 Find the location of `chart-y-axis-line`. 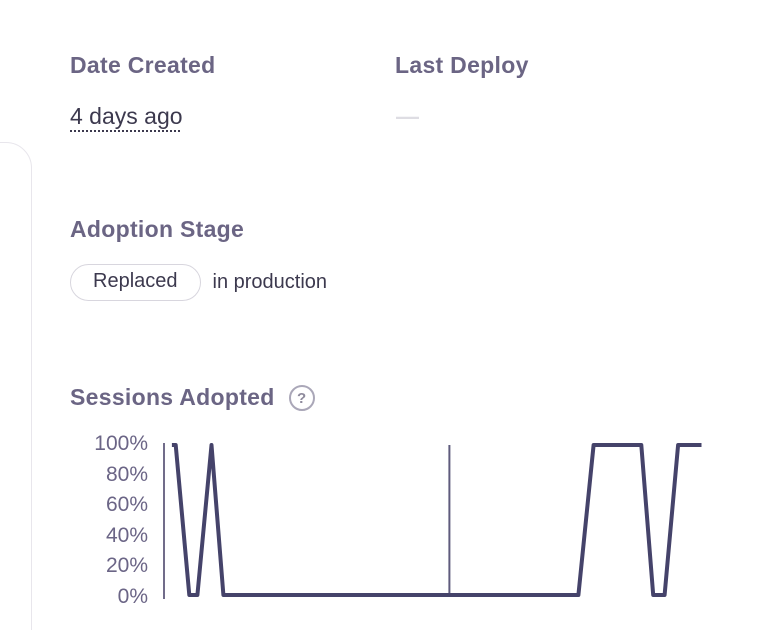

chart-y-axis-line is located at coordinates (164, 521).